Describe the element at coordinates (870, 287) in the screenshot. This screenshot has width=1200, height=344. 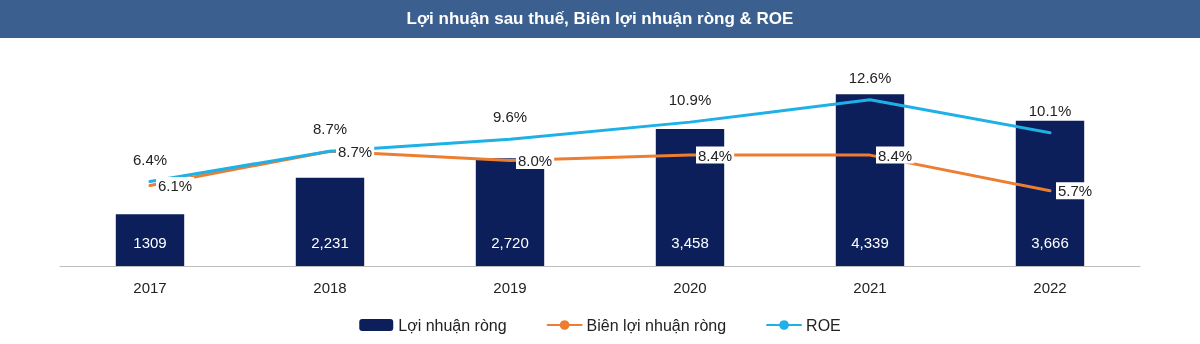
I see `x-tick-label: 2021` at that location.